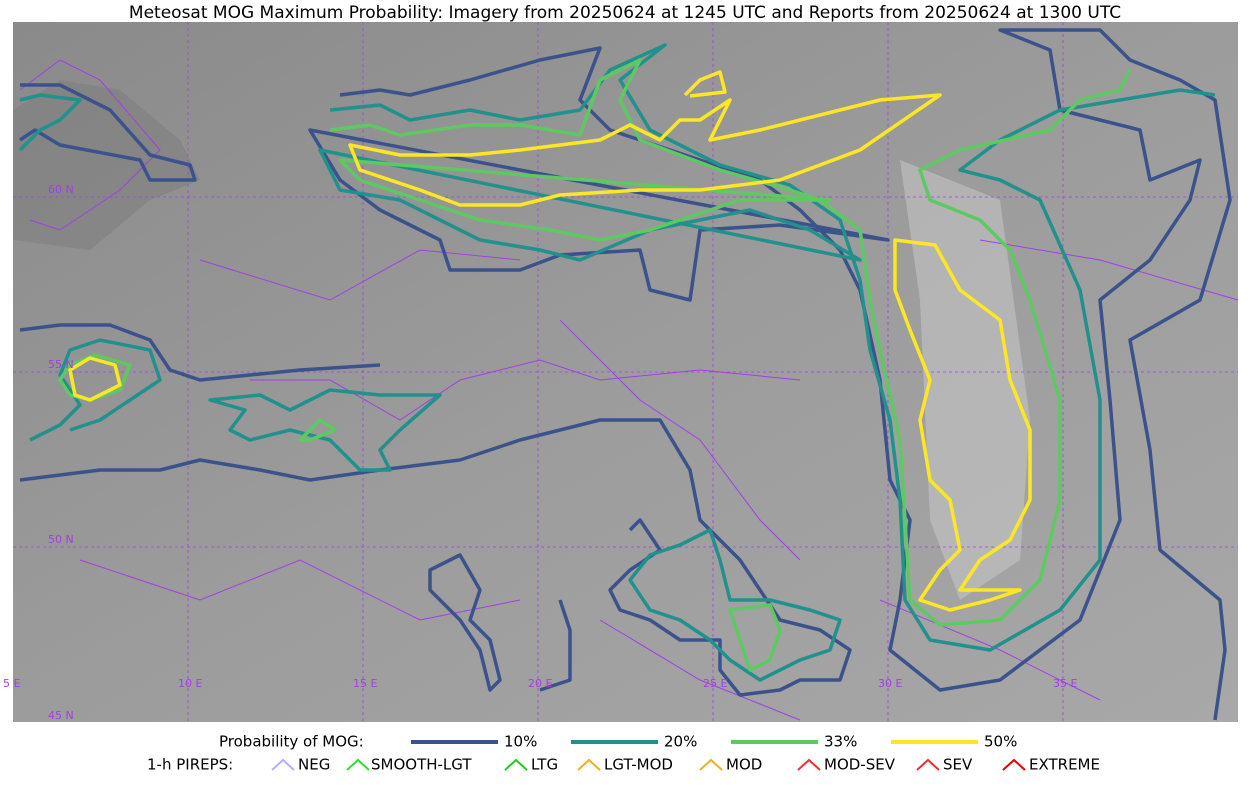  I want to click on lon-label: 5 E, so click(11, 683).